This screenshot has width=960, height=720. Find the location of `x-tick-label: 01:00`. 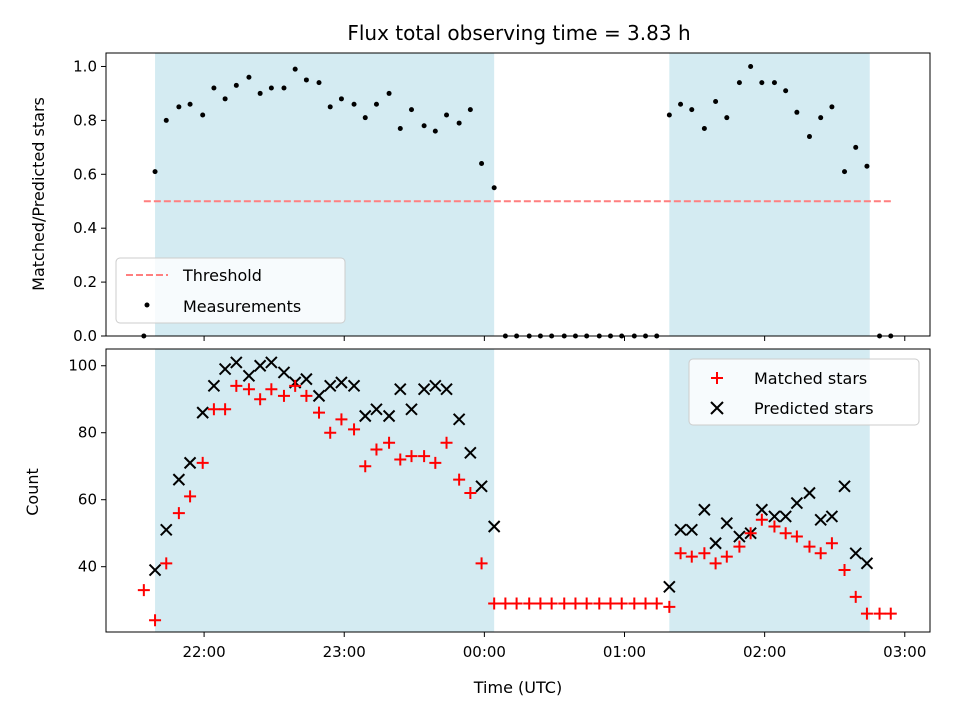

x-tick-label: 01:00 is located at coordinates (624, 652).